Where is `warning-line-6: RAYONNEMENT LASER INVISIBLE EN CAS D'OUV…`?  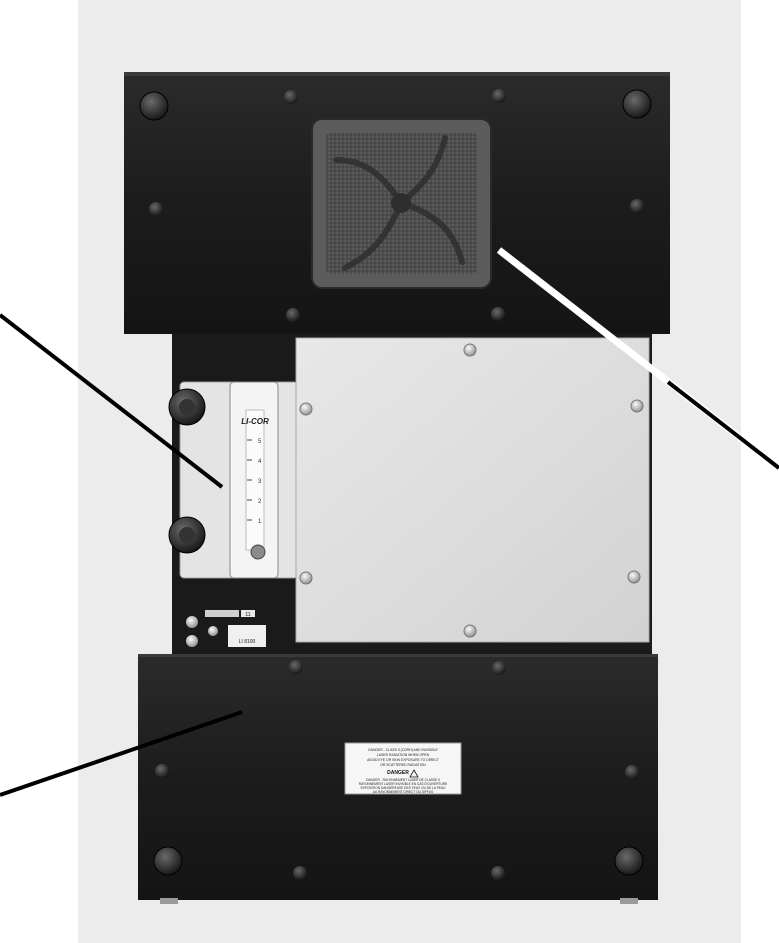 warning-line-6: RAYONNEMENT LASER INVISIBLE EN CAS D'OUV… is located at coordinates (403, 784).